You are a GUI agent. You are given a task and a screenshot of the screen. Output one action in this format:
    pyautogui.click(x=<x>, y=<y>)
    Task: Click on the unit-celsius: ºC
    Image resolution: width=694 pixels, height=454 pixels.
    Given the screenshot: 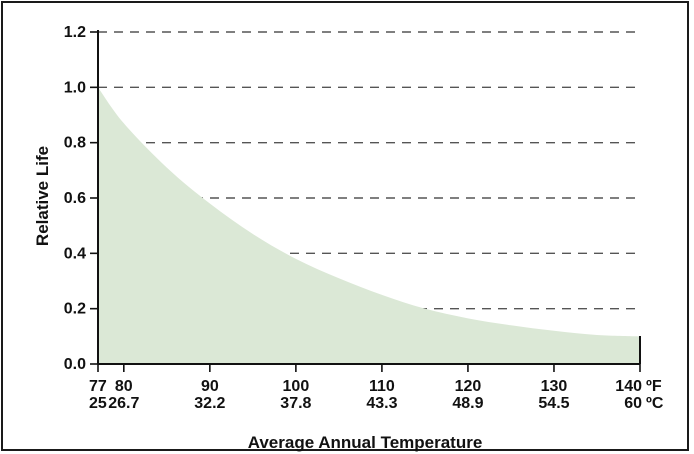 What is the action you would take?
    pyautogui.click(x=655, y=403)
    